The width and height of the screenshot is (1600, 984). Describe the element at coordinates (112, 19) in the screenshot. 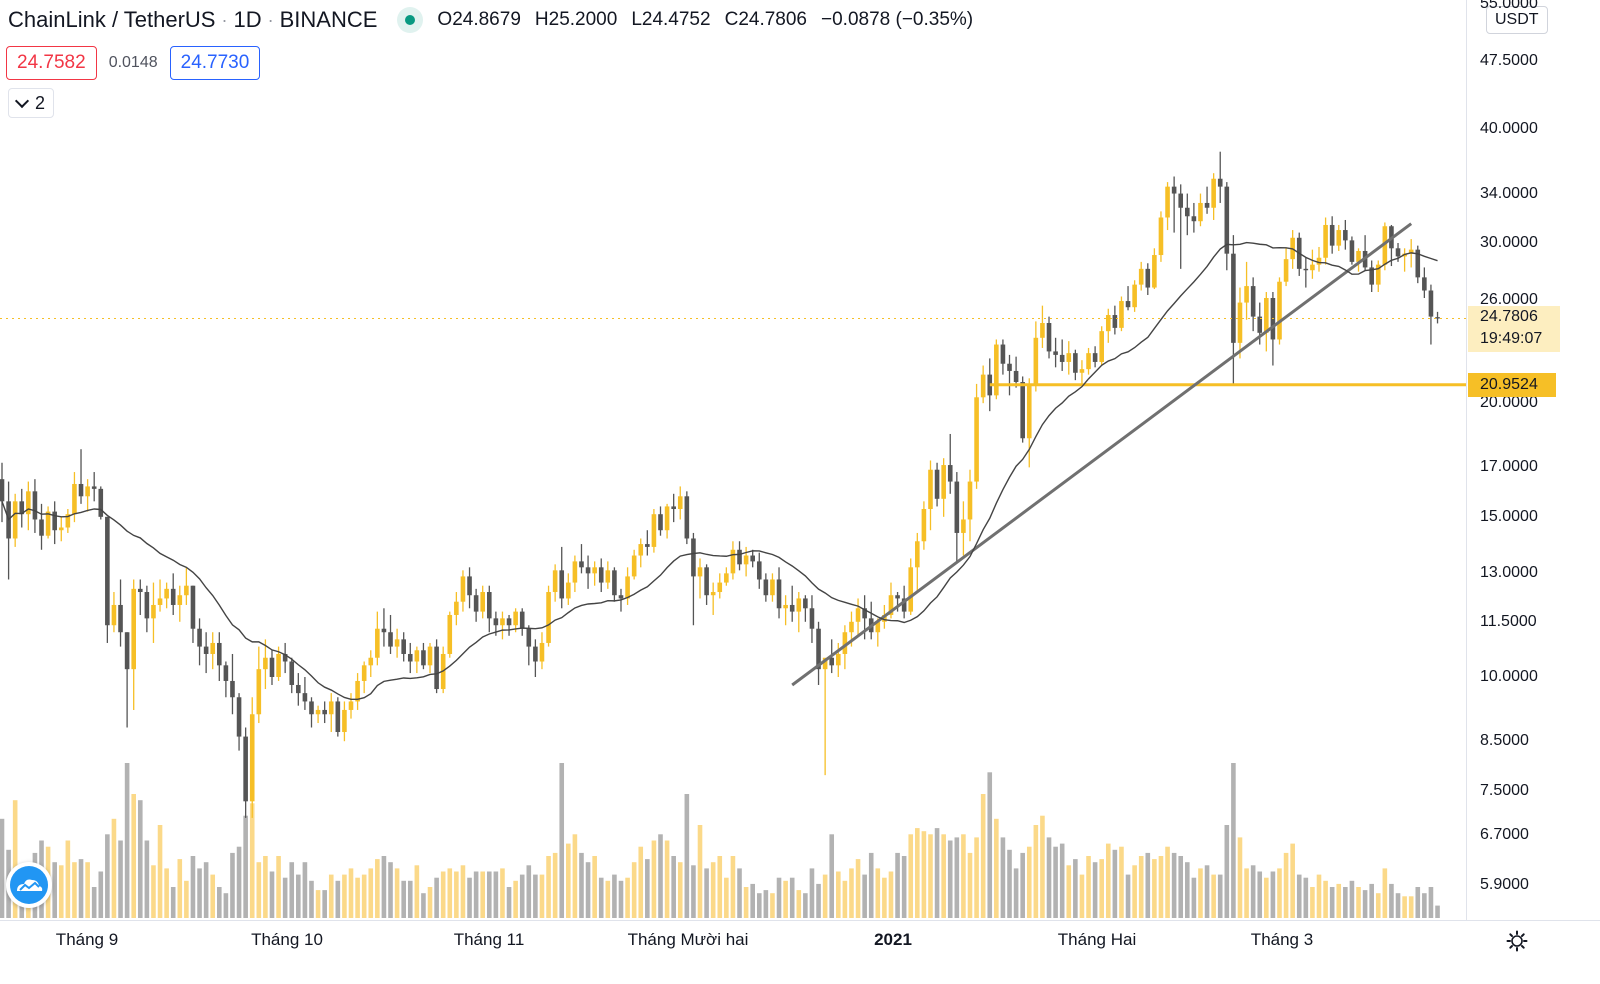

I see `symbol-name: ChainLink / TetherUS` at that location.